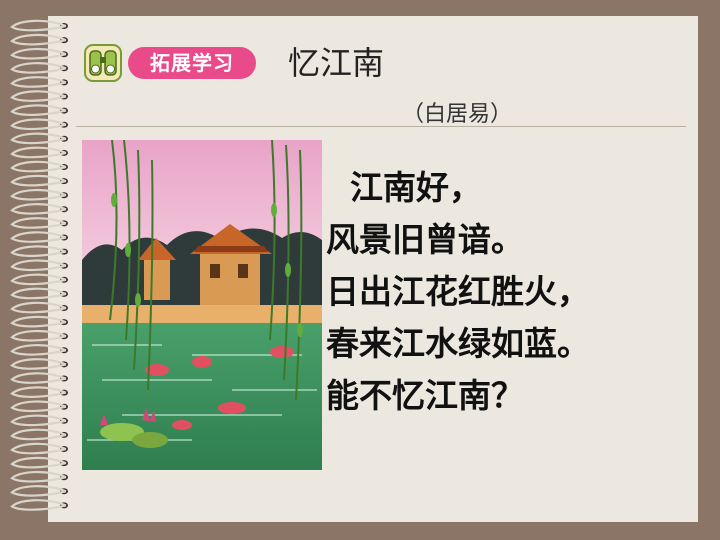 Image resolution: width=720 pixels, height=540 pixels. I want to click on divider-line, so click(381, 126).